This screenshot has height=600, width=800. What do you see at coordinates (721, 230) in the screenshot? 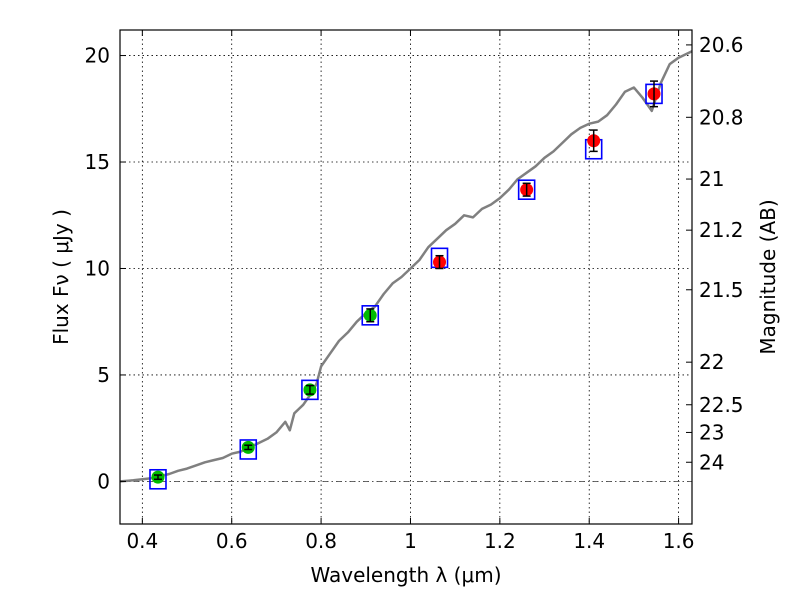
I see `y2-tick-label: 21.2` at bounding box center [721, 230].